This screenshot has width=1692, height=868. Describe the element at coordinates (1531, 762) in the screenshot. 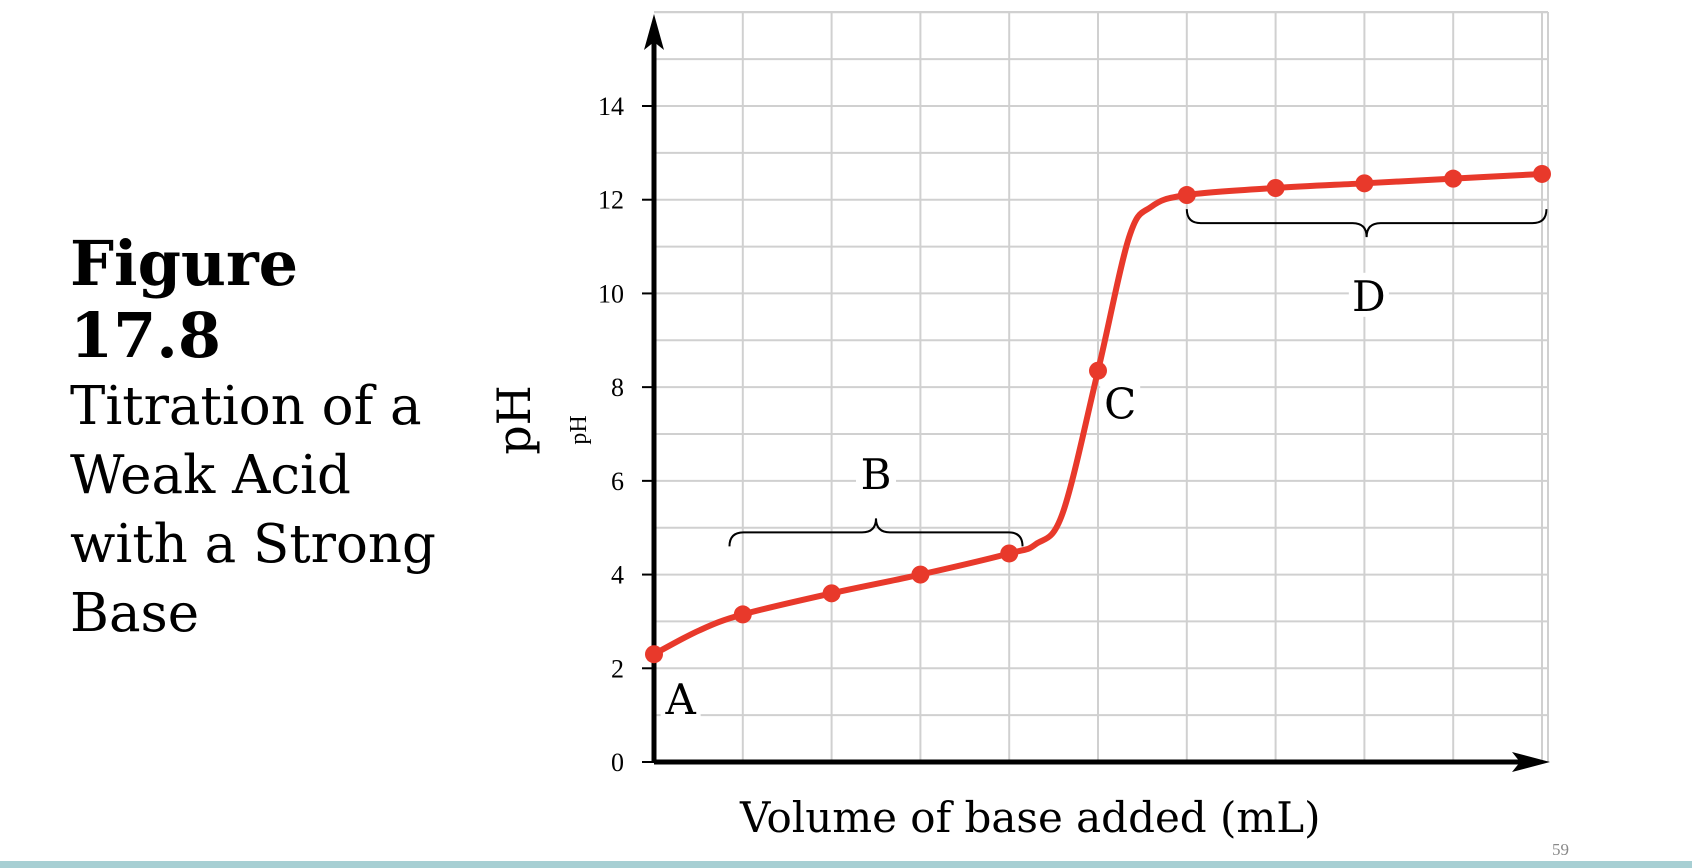

I see `x-axis-arrow` at that location.